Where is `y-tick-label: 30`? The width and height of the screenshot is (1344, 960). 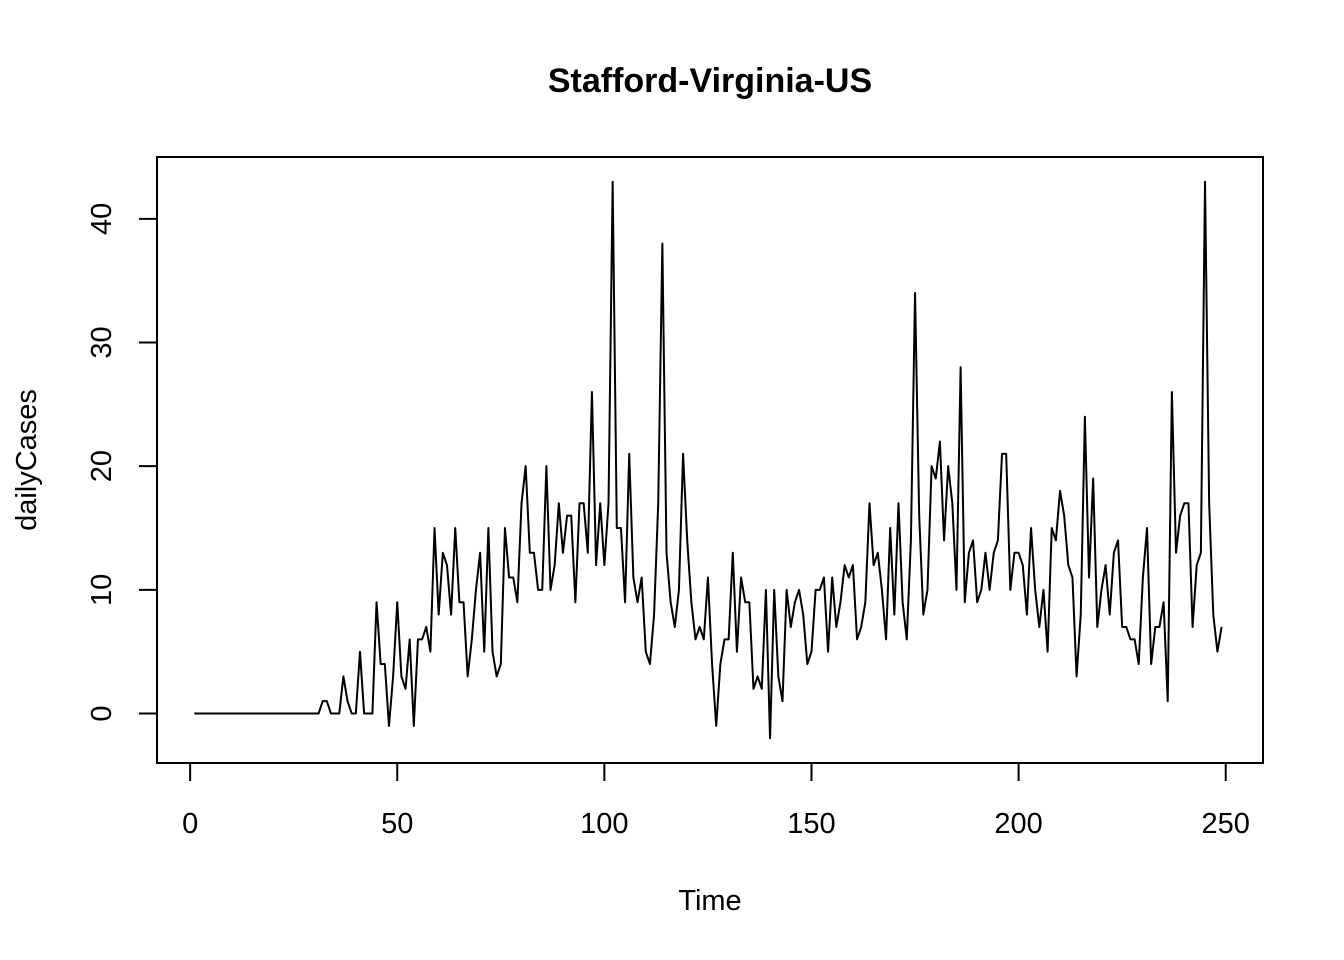
y-tick-label: 30 is located at coordinates (102, 342).